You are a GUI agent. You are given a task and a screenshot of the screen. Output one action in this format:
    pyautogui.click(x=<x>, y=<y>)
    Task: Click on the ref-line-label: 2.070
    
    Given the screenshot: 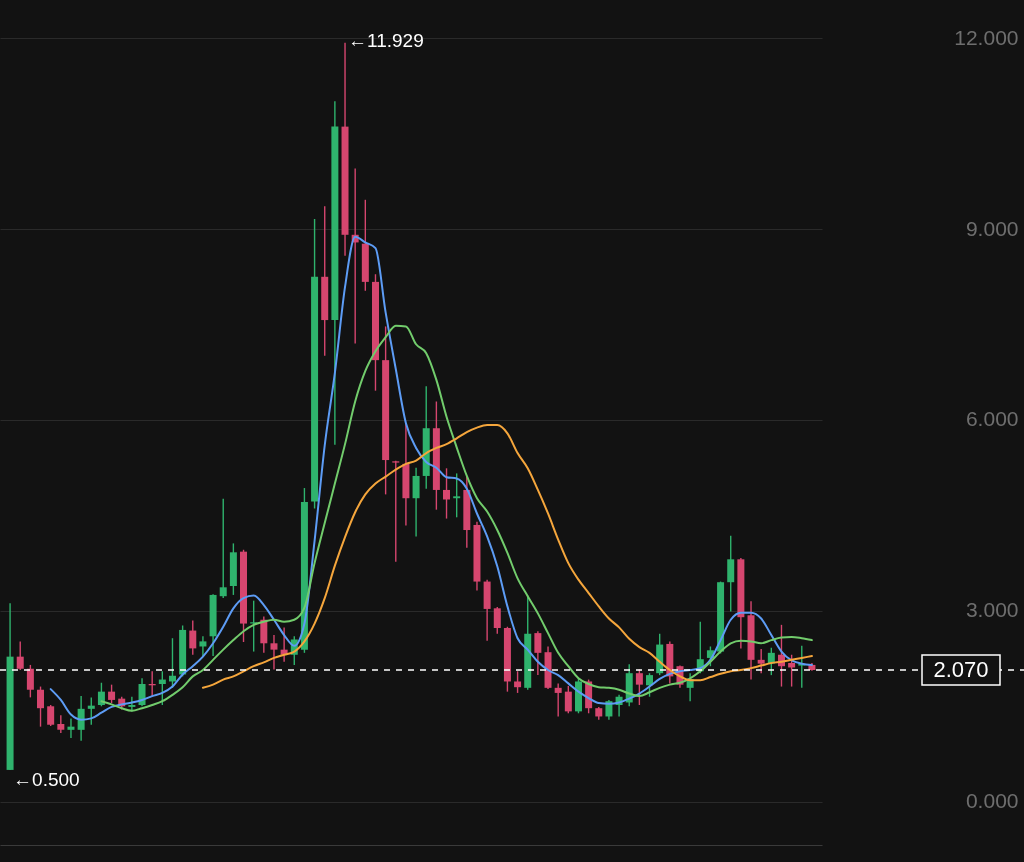 What is the action you would take?
    pyautogui.click(x=961, y=670)
    